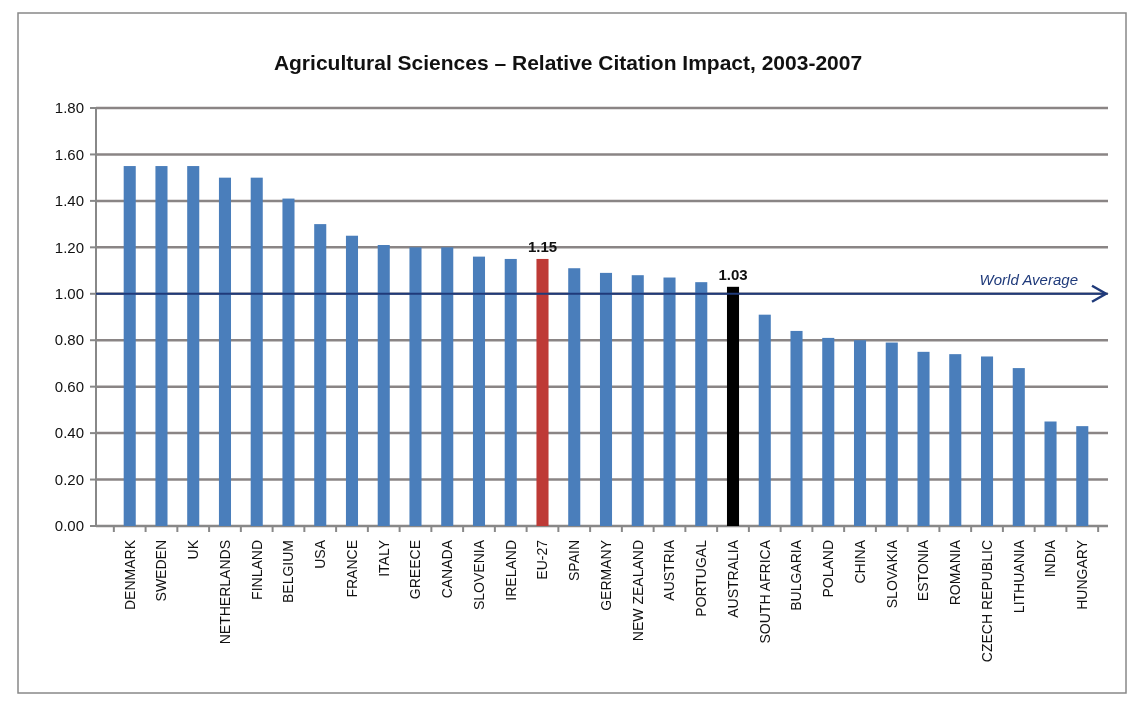 This screenshot has width=1143, height=702. I want to click on x-tick-label: CHINA, so click(859, 561).